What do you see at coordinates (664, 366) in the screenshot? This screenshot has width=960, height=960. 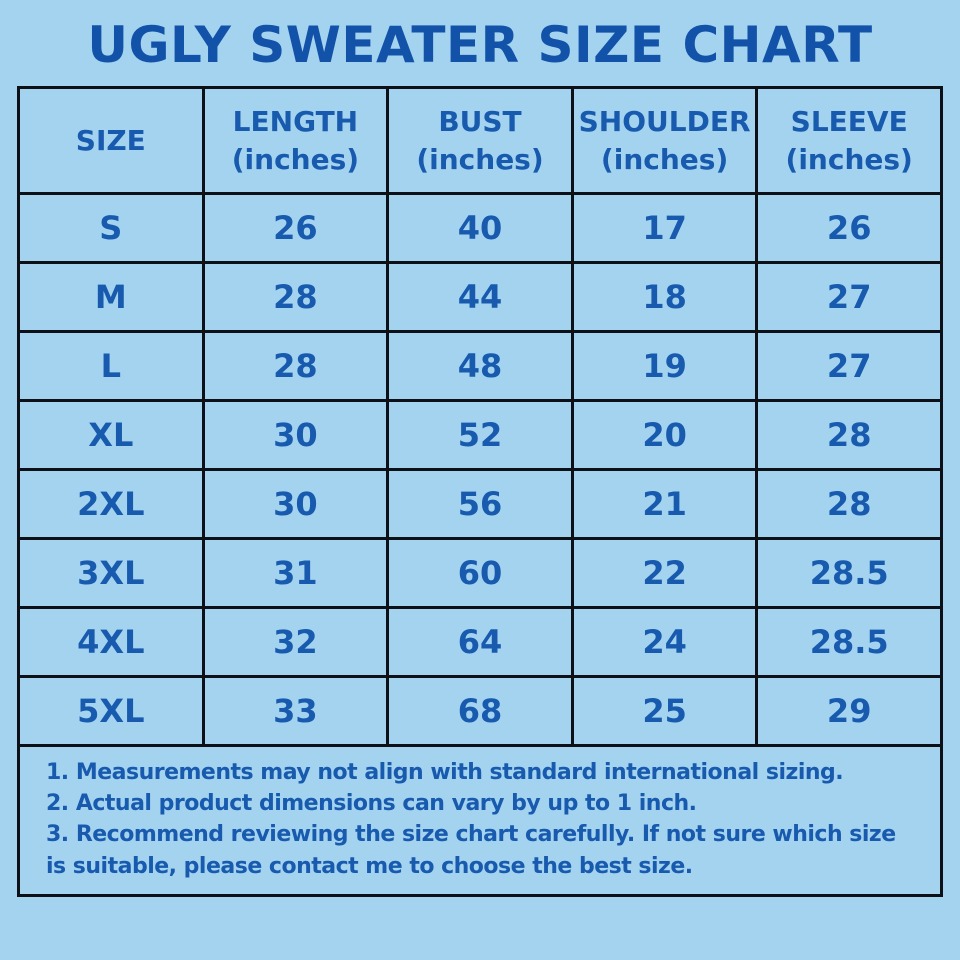 I see `shoulder-cell: 19` at bounding box center [664, 366].